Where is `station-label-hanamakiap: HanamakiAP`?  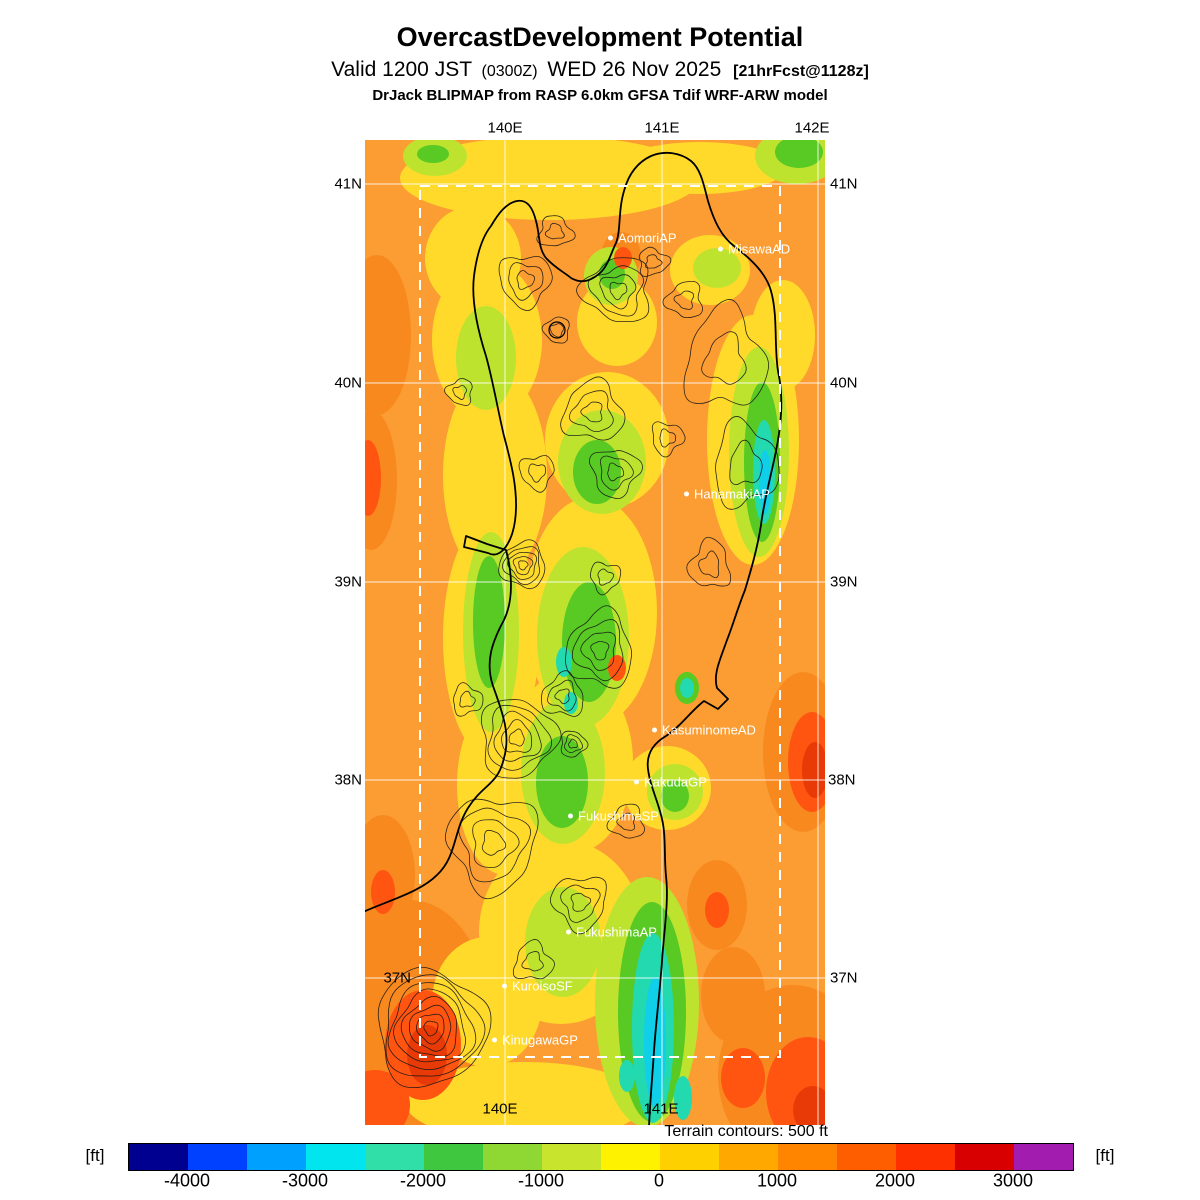 station-label-hanamakiap: HanamakiAP is located at coordinates (727, 494).